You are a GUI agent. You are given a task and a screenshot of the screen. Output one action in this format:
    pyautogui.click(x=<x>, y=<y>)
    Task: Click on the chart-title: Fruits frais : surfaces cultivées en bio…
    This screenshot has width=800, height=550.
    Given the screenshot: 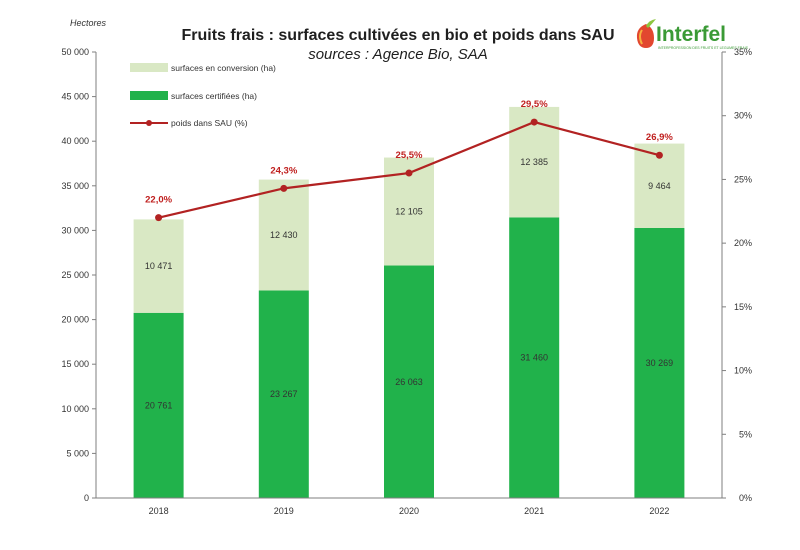 What is the action you would take?
    pyautogui.click(x=397, y=35)
    